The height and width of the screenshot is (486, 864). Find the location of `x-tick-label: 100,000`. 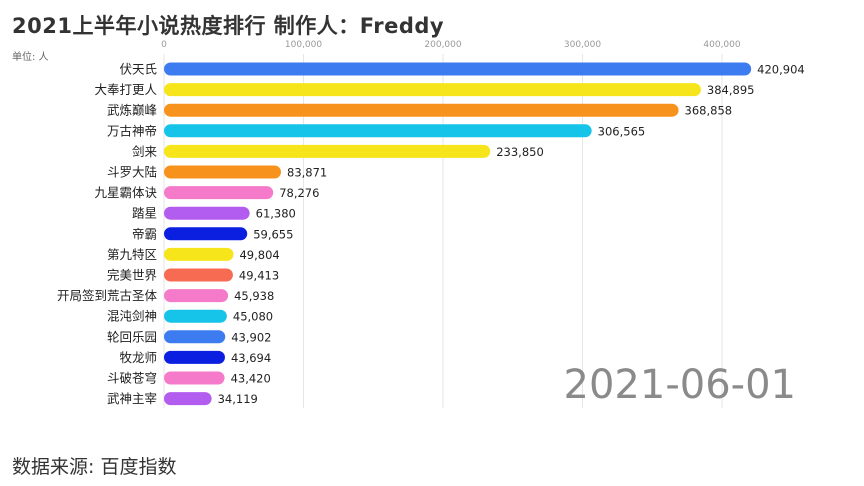

x-tick-label: 100,000 is located at coordinates (303, 45).